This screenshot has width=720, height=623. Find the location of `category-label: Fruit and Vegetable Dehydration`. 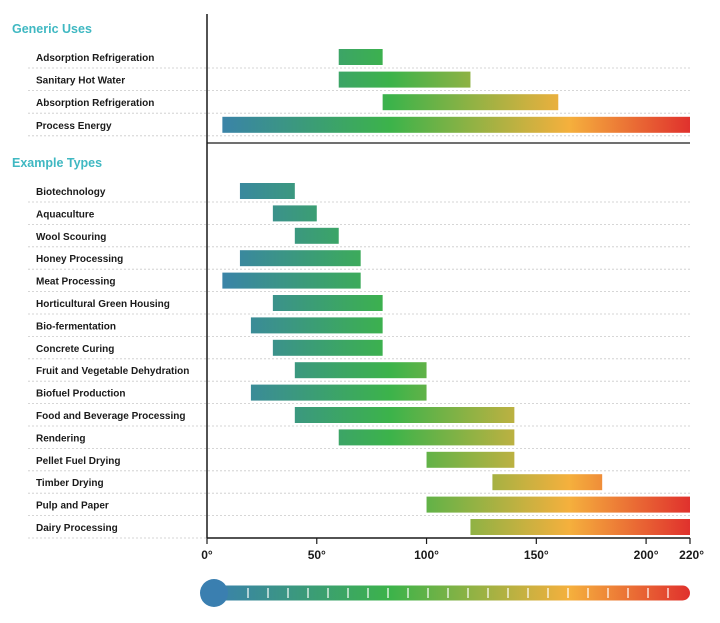

category-label: Fruit and Vegetable Dehydration is located at coordinates (112, 371).